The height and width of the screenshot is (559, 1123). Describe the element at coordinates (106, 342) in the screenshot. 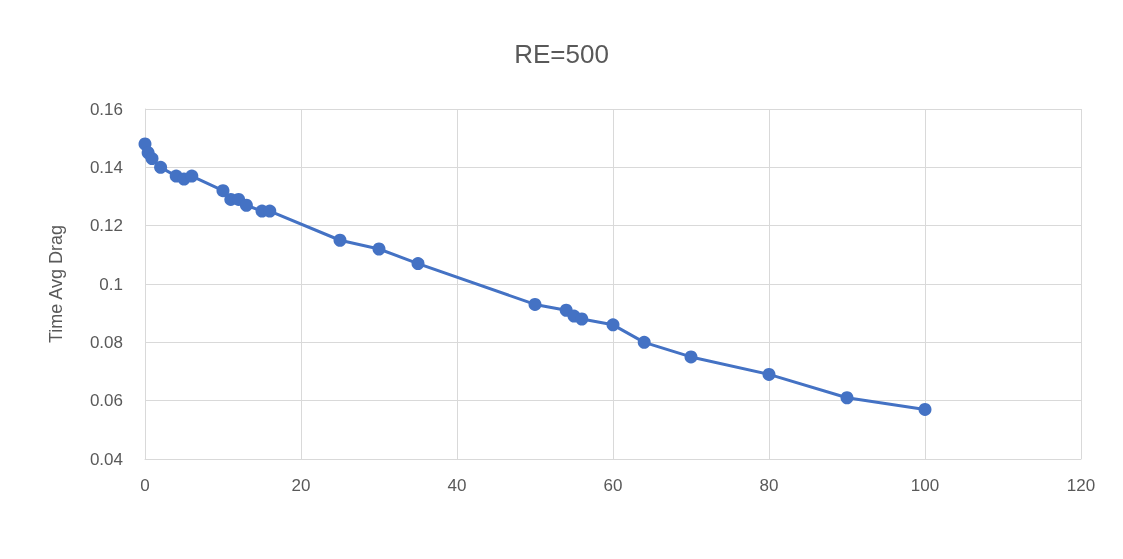

I see `y-tick-label: 0.08` at that location.